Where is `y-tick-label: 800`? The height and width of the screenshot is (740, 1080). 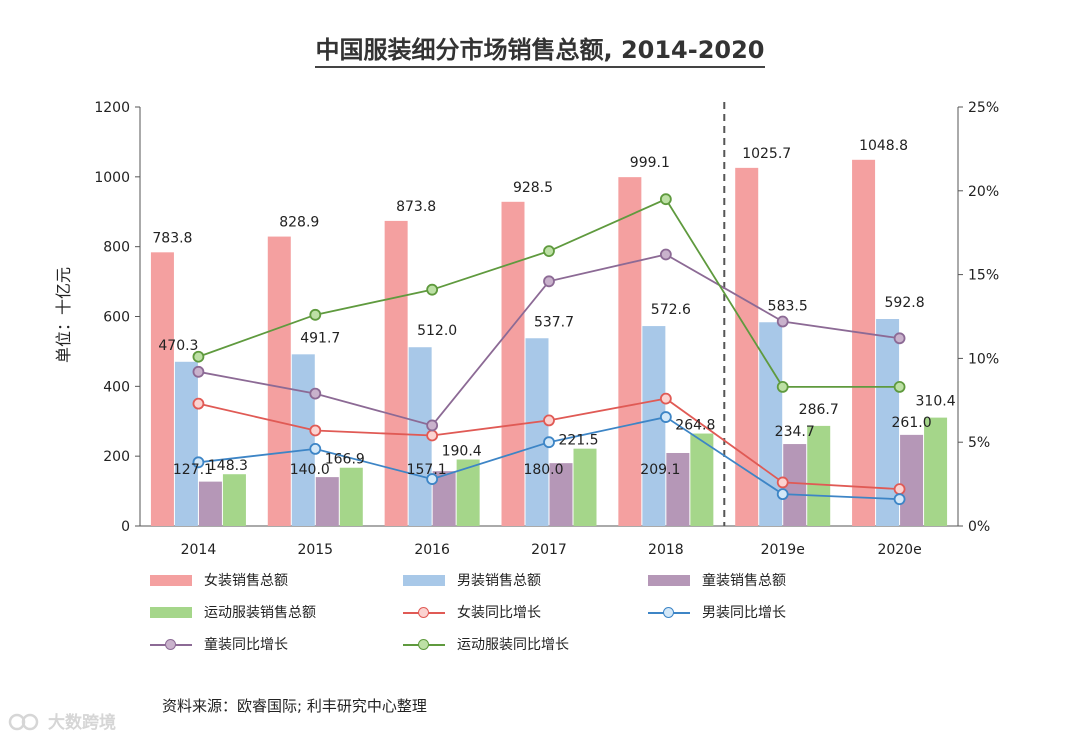
y-tick-label: 800 is located at coordinates (116, 248).